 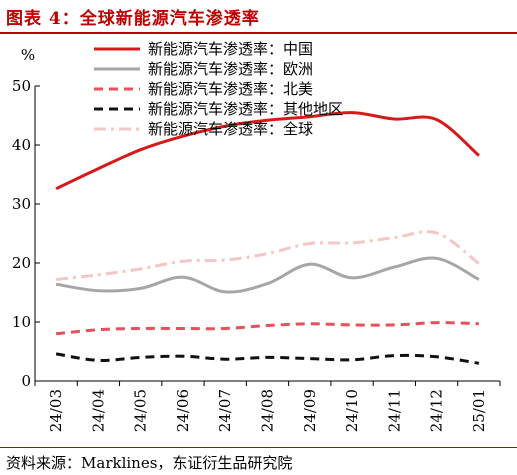 I want to click on source-divider, so click(x=258, y=447).